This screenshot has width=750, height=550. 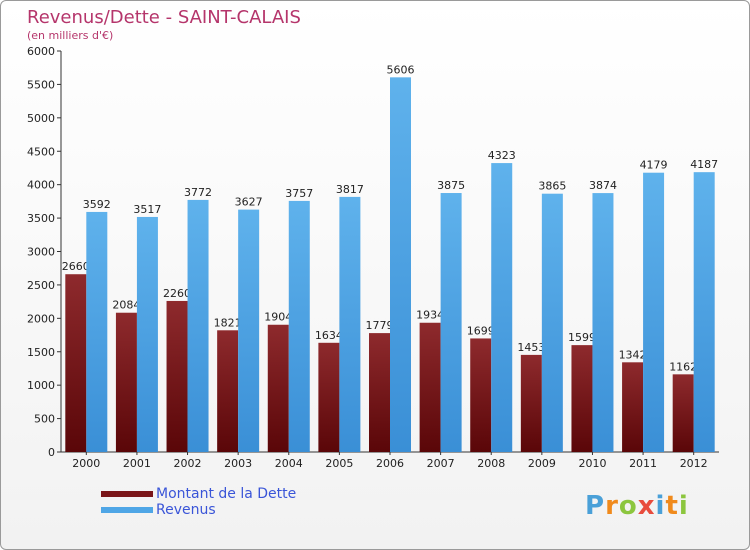 What do you see at coordinates (41, 84) in the screenshot?
I see `y-tick-label: 5500` at bounding box center [41, 84].